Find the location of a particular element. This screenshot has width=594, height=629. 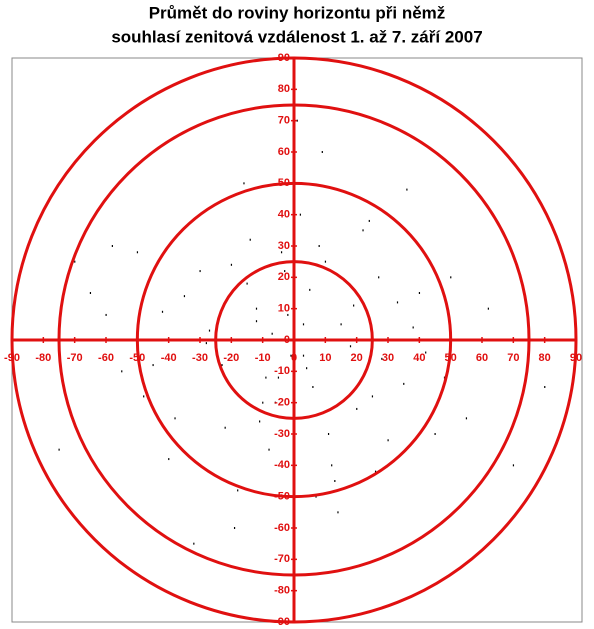

x-tick-label: 20 is located at coordinates (357, 358).